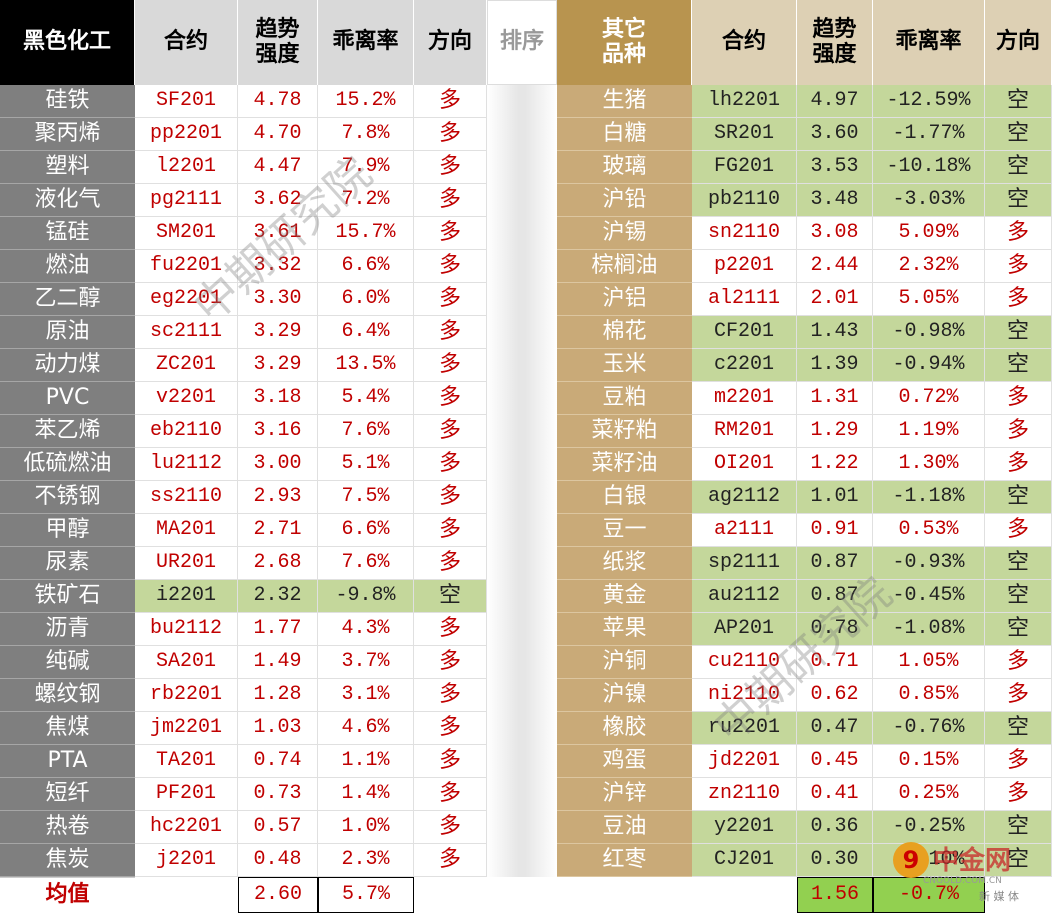 This screenshot has width=1052, height=913. What do you see at coordinates (67, 497) in the screenshot?
I see `name-cell: 不锈钢` at bounding box center [67, 497].